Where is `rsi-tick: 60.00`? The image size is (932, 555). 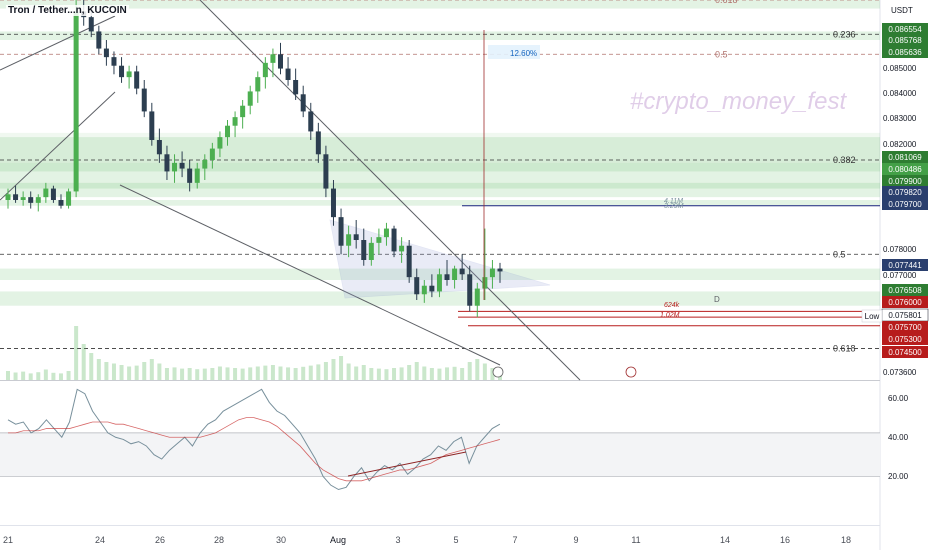 rsi-tick: 60.00 is located at coordinates (898, 398).